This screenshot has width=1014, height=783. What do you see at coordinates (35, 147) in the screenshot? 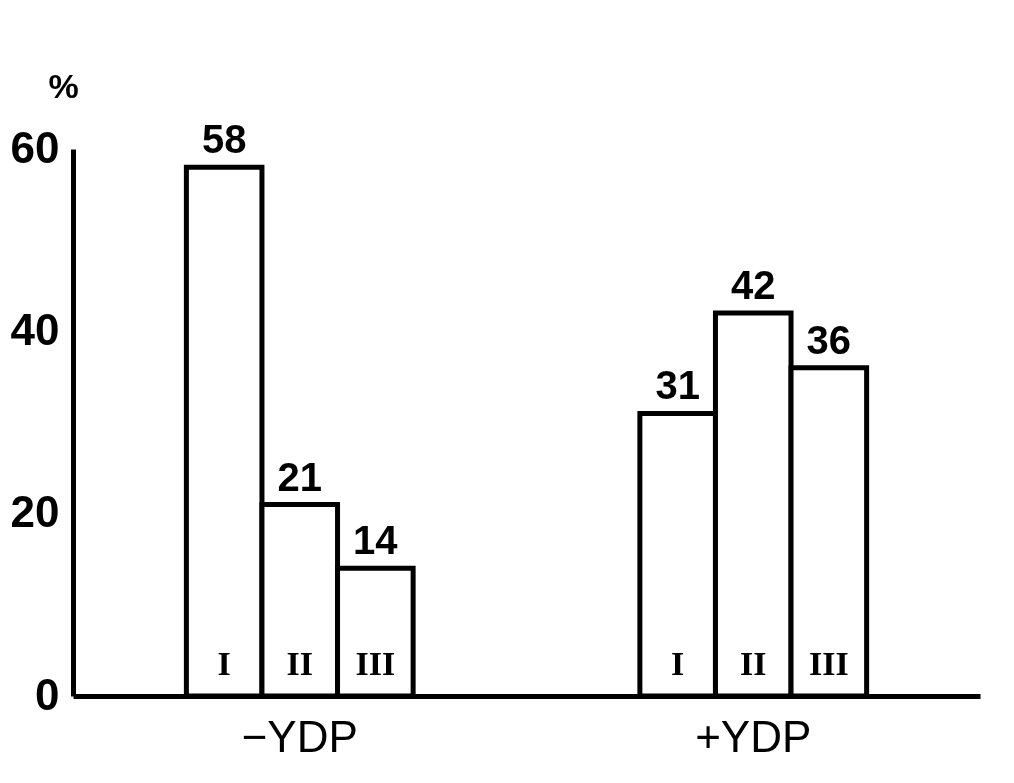
I see `y-tick-label: 60` at bounding box center [35, 147].